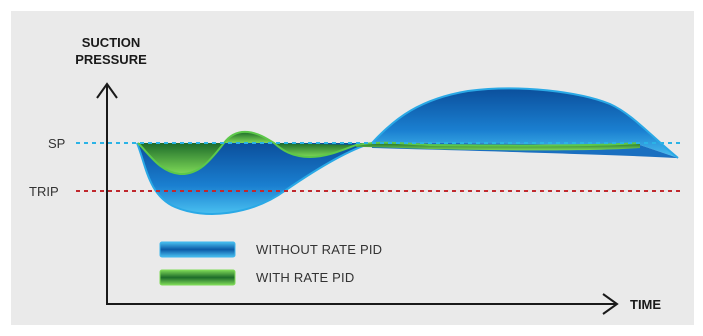  I want to click on with-rate-pid-outline, so click(389, 153).